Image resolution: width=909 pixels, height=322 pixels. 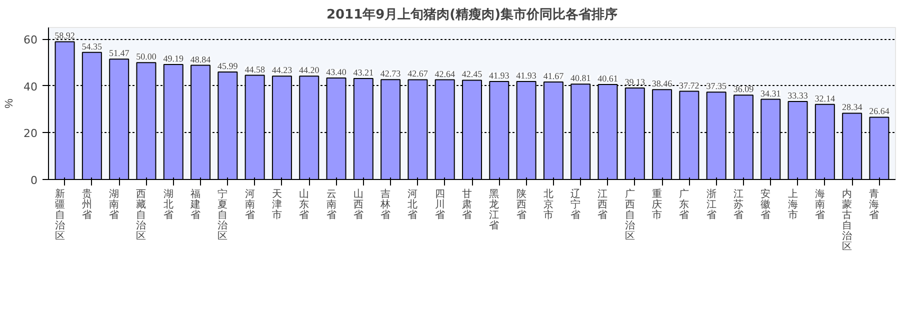 What do you see at coordinates (31, 40) in the screenshot?
I see `y-tick-label: 60` at bounding box center [31, 40].